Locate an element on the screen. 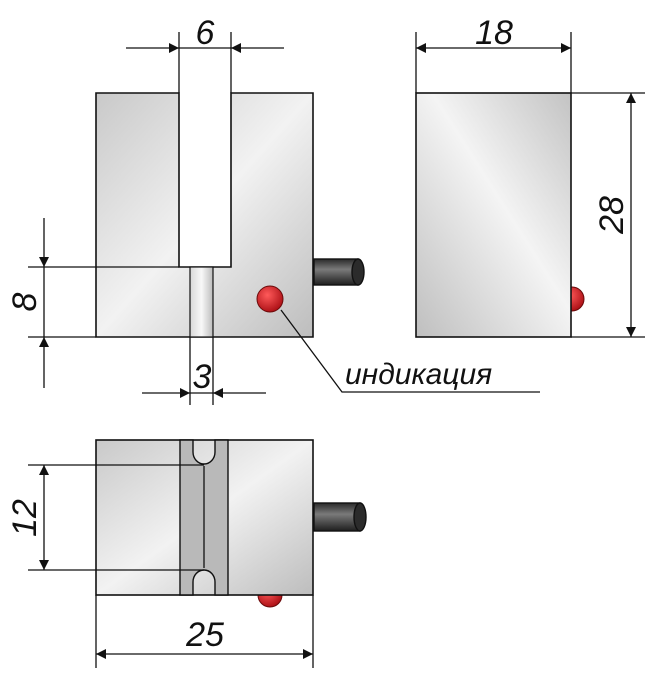 This screenshot has height=699, width=663. side-view is located at coordinates (500, 215).